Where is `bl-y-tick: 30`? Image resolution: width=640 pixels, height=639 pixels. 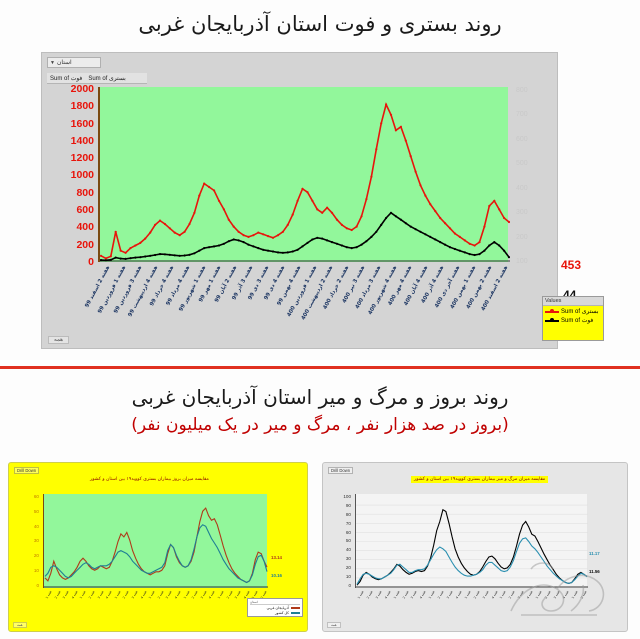
bl-y-tick: 30 is located at coordinates (36, 541).